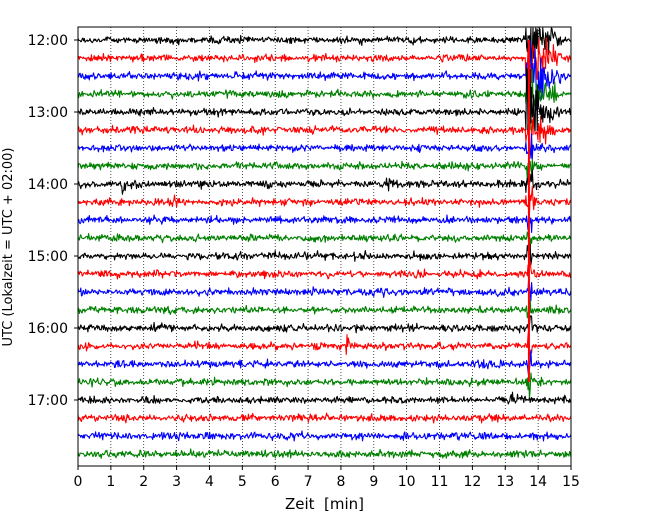 The height and width of the screenshot is (520, 650). Describe the element at coordinates (48, 113) in the screenshot. I see `y-tick-label: 13:00` at that location.